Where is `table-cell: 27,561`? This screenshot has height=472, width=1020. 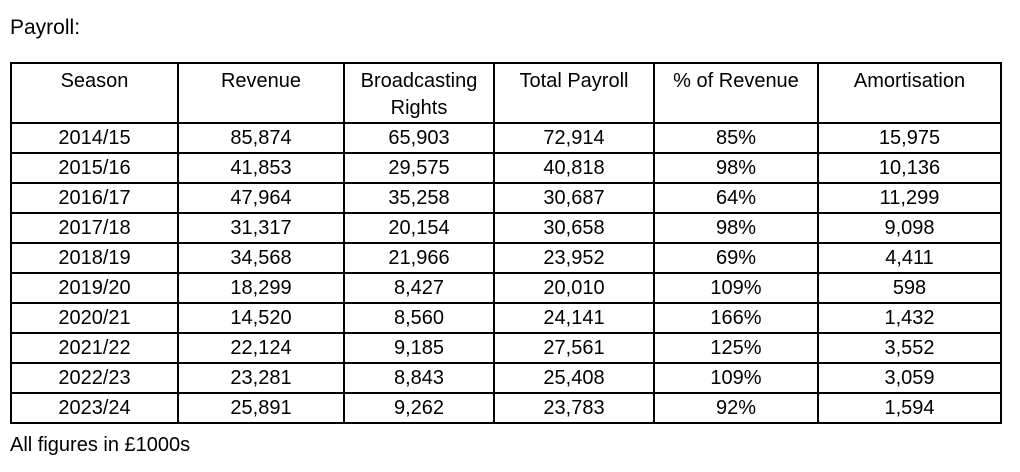
table-cell: 27,561 is located at coordinates (574, 348).